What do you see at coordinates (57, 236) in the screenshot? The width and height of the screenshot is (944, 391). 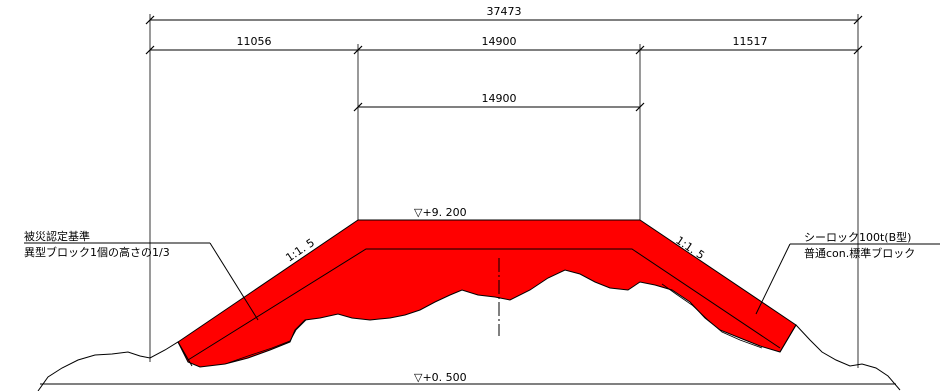 I see `note-left-line1: 被災認定基準` at bounding box center [57, 236].